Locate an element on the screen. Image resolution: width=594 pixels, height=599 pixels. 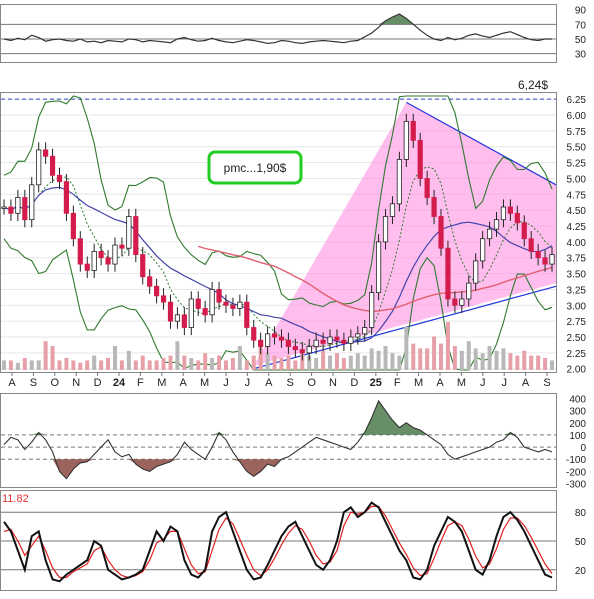
price-tick-label: 4.50 is located at coordinates (577, 211).